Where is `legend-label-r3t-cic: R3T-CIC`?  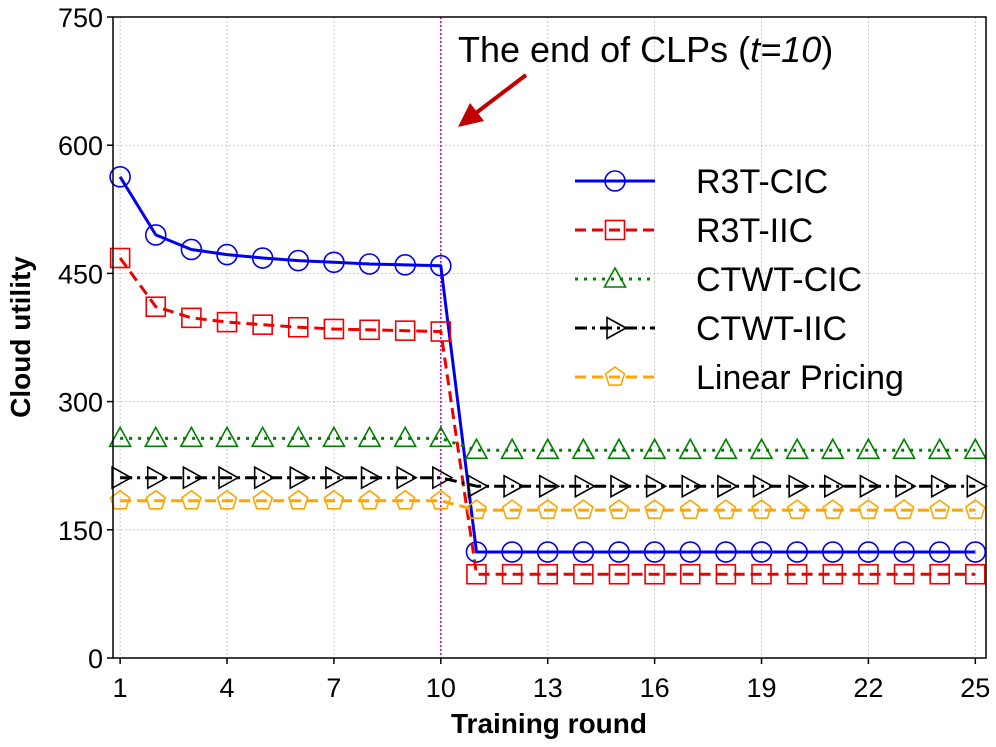
legend-label-r3t-cic: R3T-CIC is located at coordinates (762, 182).